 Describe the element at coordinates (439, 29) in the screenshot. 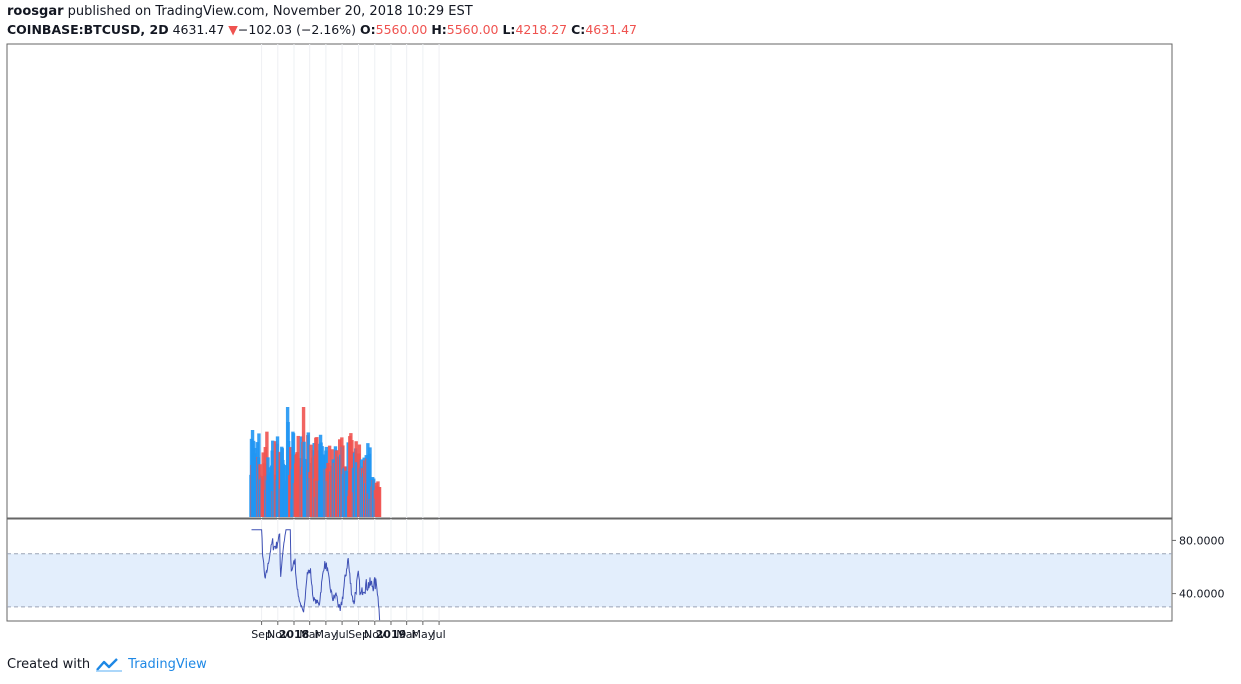

I see `high-label: H:` at that location.